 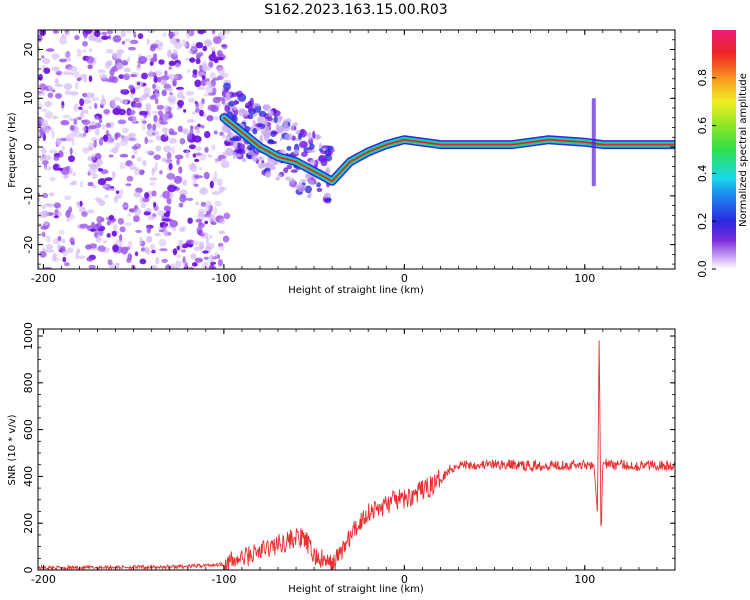 What do you see at coordinates (28, 476) in the screenshot?
I see `y-tick-label: 400` at bounding box center [28, 476].